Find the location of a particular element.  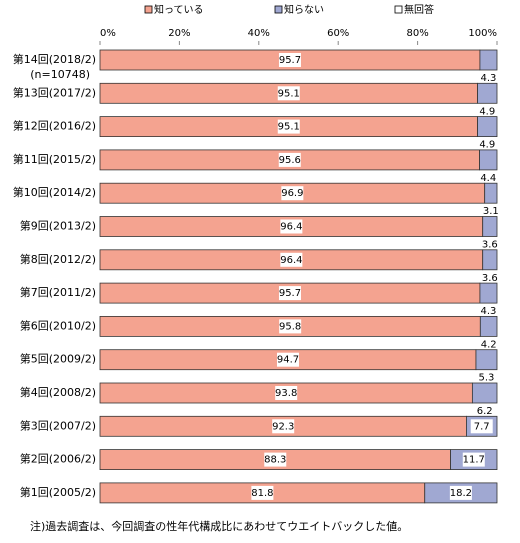

data-label: 5.3 is located at coordinates (487, 378).